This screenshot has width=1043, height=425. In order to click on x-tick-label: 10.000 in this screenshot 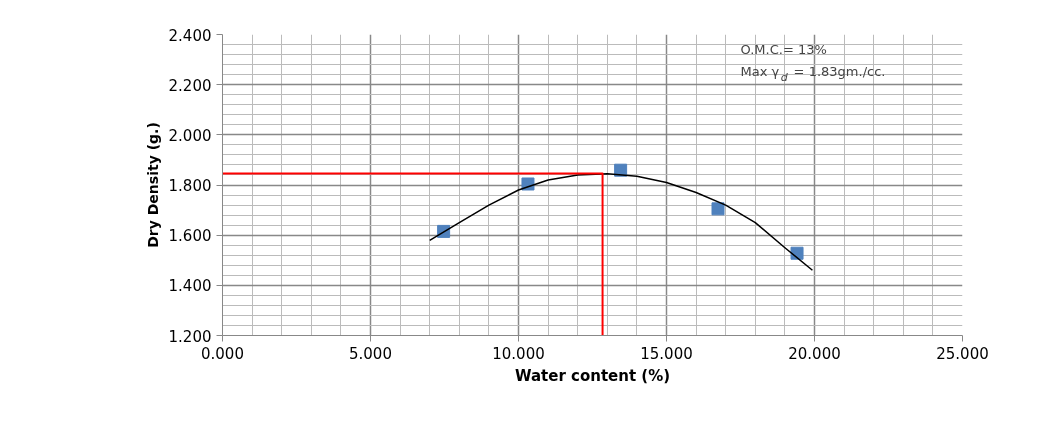, I will do `click(518, 353)`.